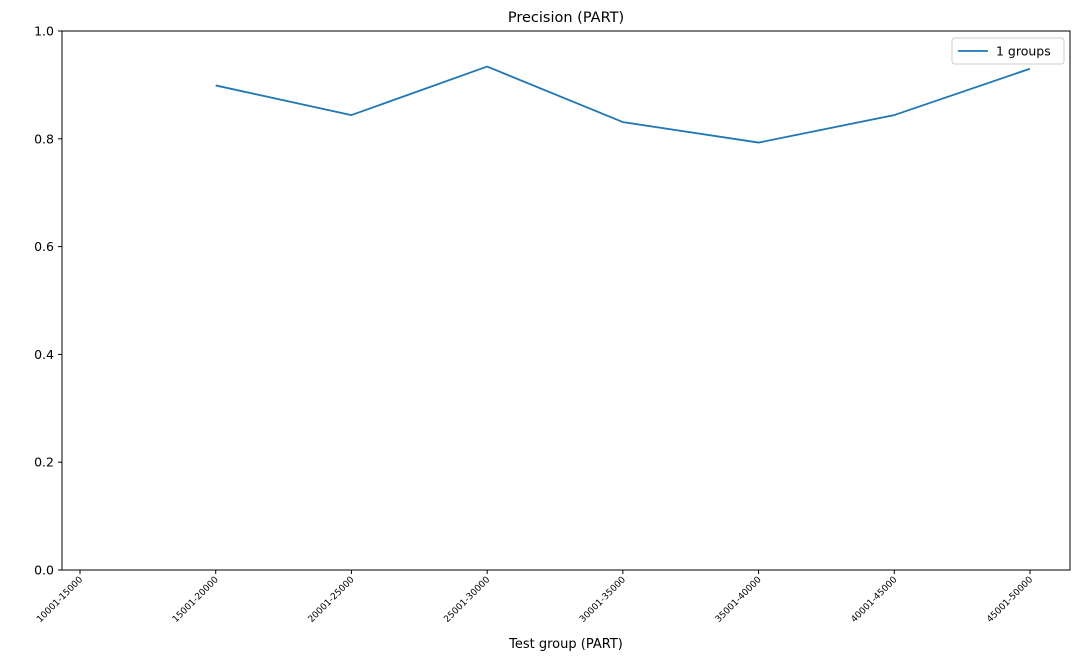 The width and height of the screenshot is (1080, 661). I want to click on x-tick-label: 40001-45000, so click(875, 600).